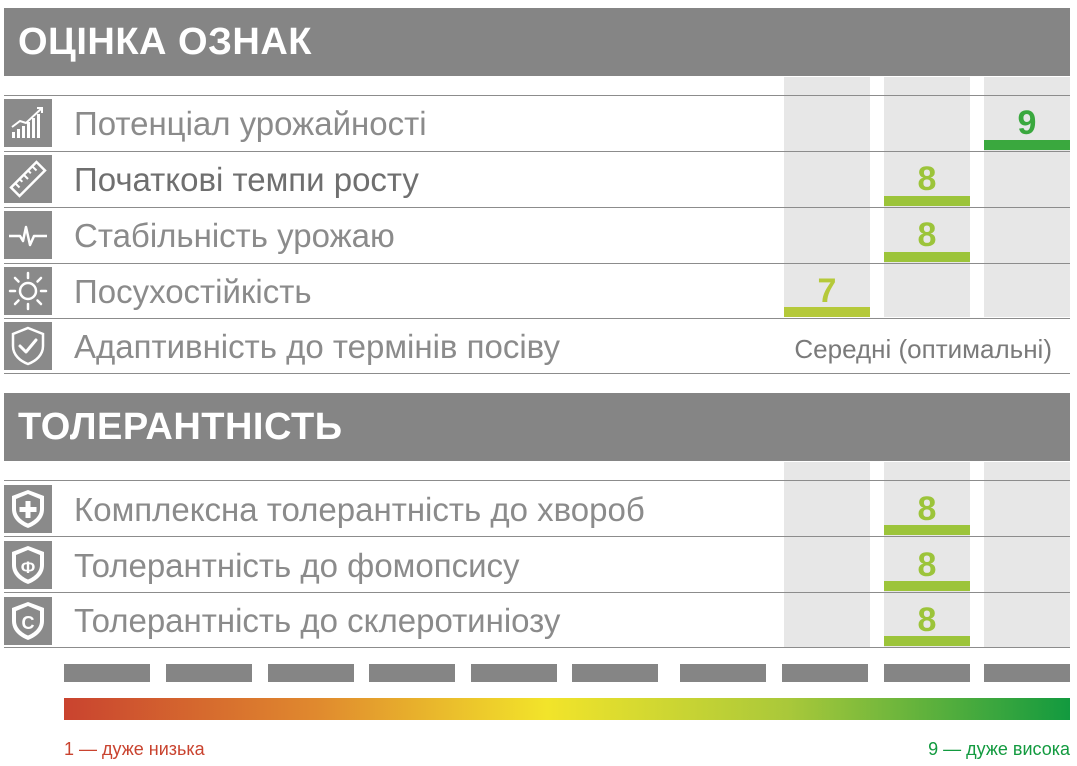 The width and height of the screenshot is (1077, 766). I want to click on scale-high-label: 9 — дуже висока, so click(999, 749).